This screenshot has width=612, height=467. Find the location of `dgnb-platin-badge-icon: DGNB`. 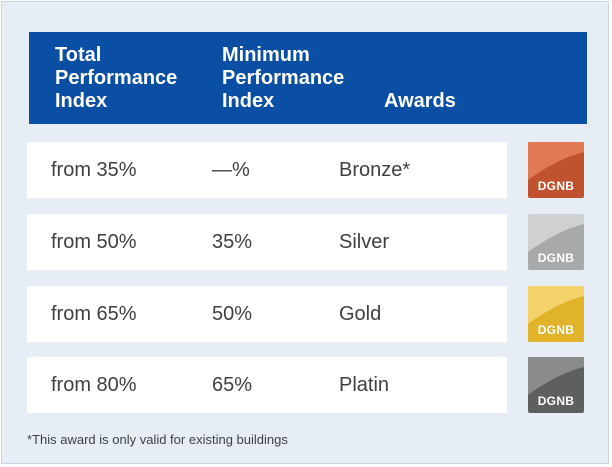

dgnb-platin-badge-icon: DGNB is located at coordinates (556, 385).